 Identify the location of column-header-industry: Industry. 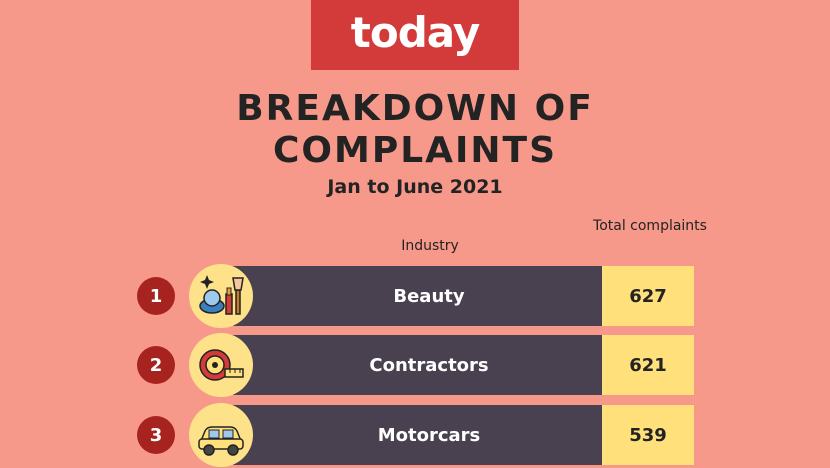
(430, 246).